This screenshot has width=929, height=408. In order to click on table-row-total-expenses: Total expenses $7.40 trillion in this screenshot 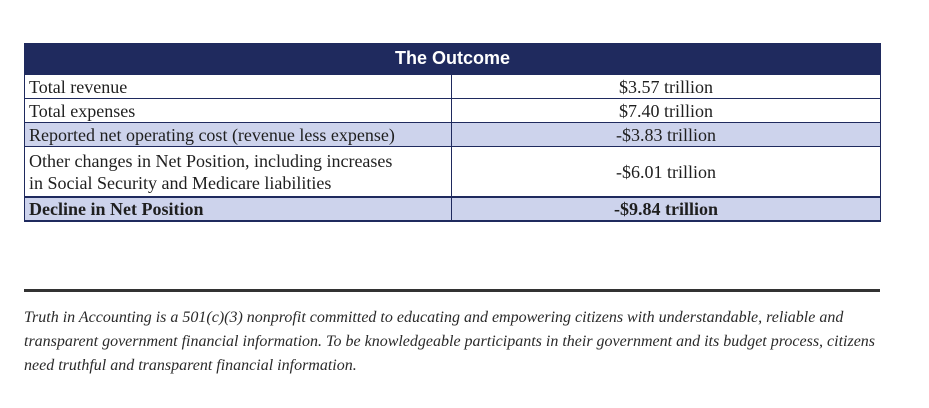, I will do `click(453, 110)`.